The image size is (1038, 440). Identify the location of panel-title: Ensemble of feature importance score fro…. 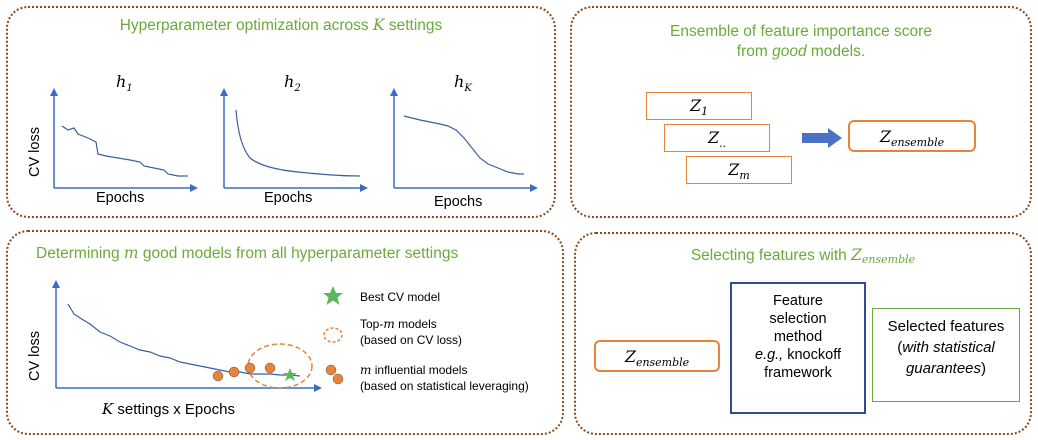
(801, 41).